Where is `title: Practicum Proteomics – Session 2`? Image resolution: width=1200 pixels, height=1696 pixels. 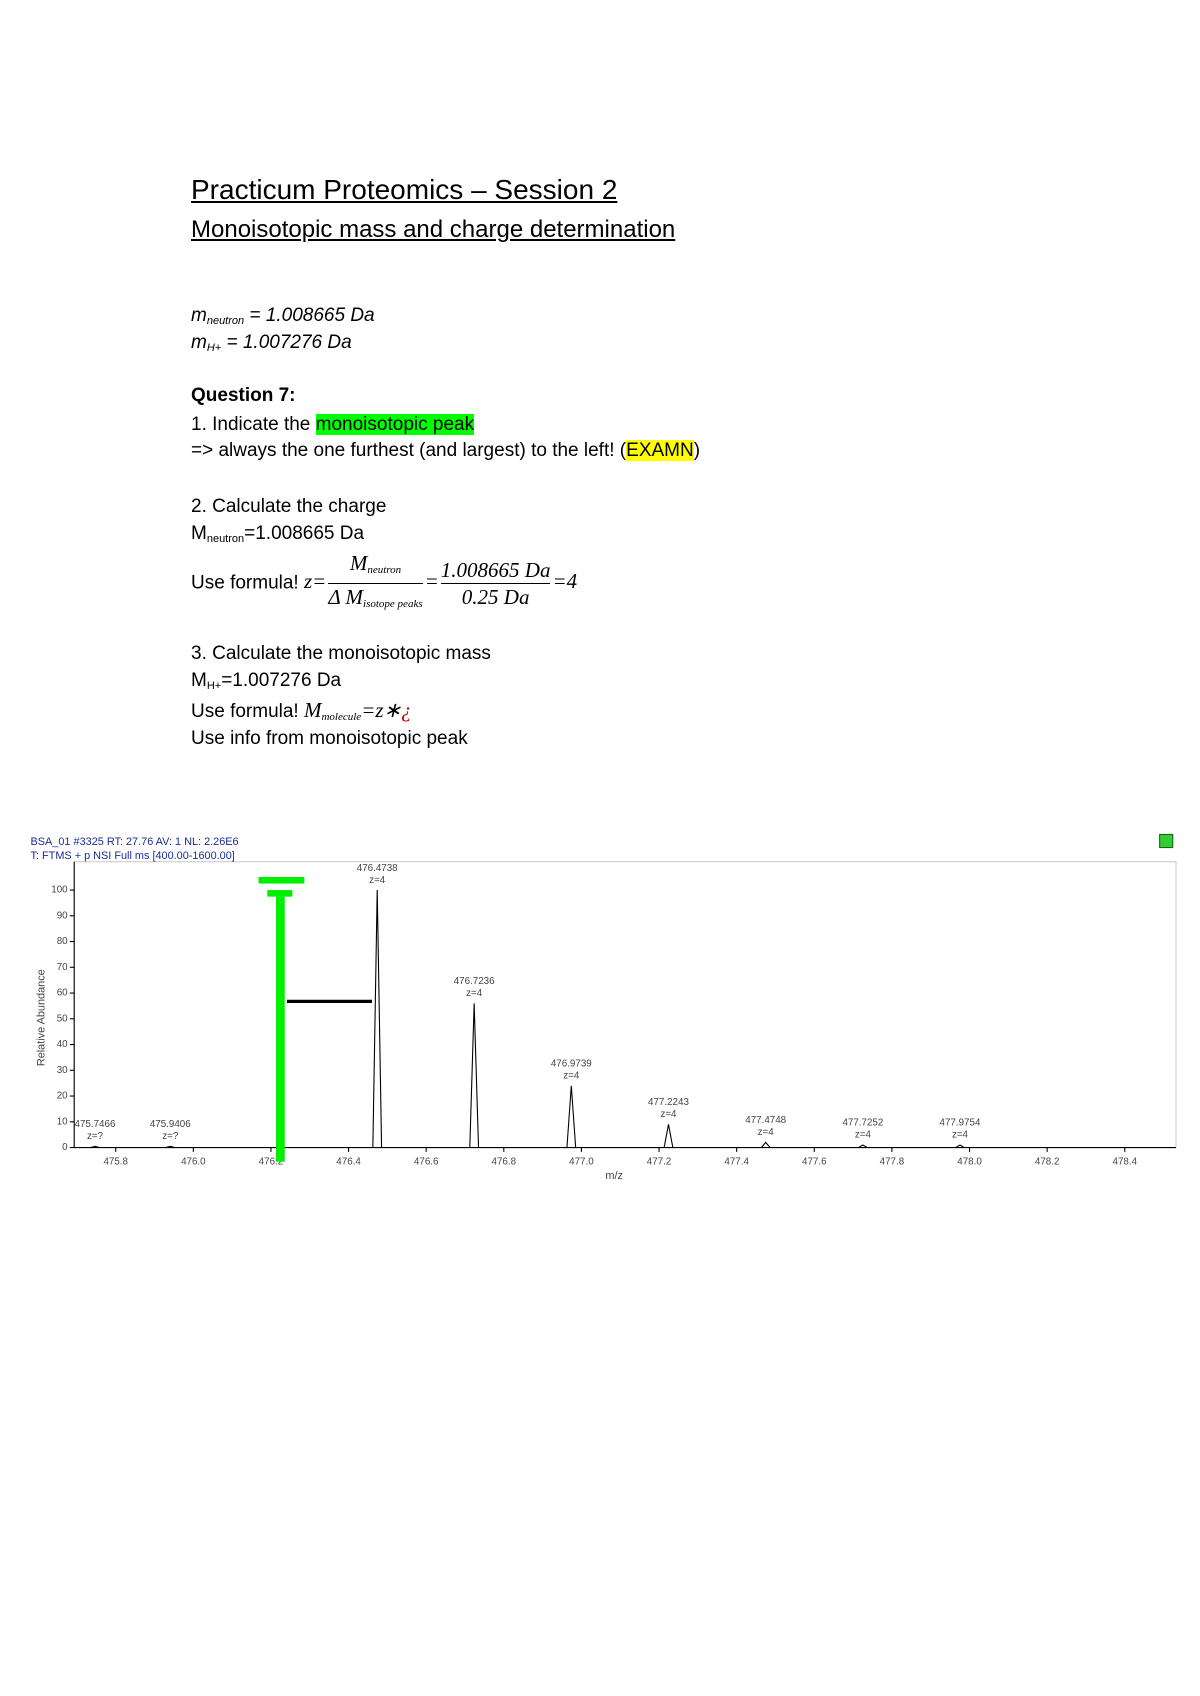 title: Practicum Proteomics – Session 2 is located at coordinates (404, 189).